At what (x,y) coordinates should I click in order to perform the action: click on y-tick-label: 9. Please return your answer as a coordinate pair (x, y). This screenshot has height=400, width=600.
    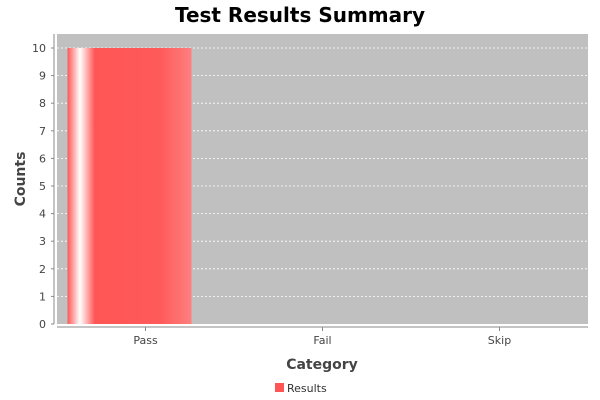
    Looking at the image, I should click on (42, 76).